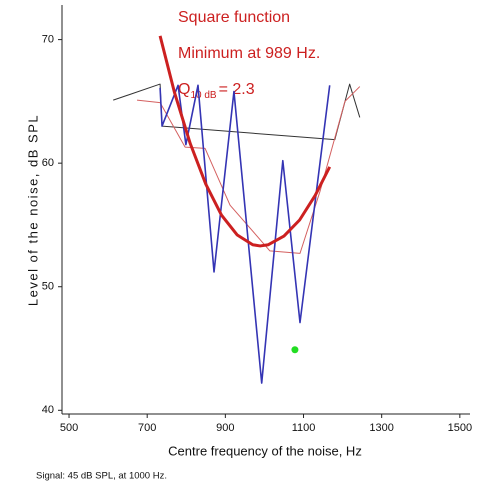 The height and width of the screenshot is (486, 481). What do you see at coordinates (48, 163) in the screenshot?
I see `y-tick-label: 60` at bounding box center [48, 163].